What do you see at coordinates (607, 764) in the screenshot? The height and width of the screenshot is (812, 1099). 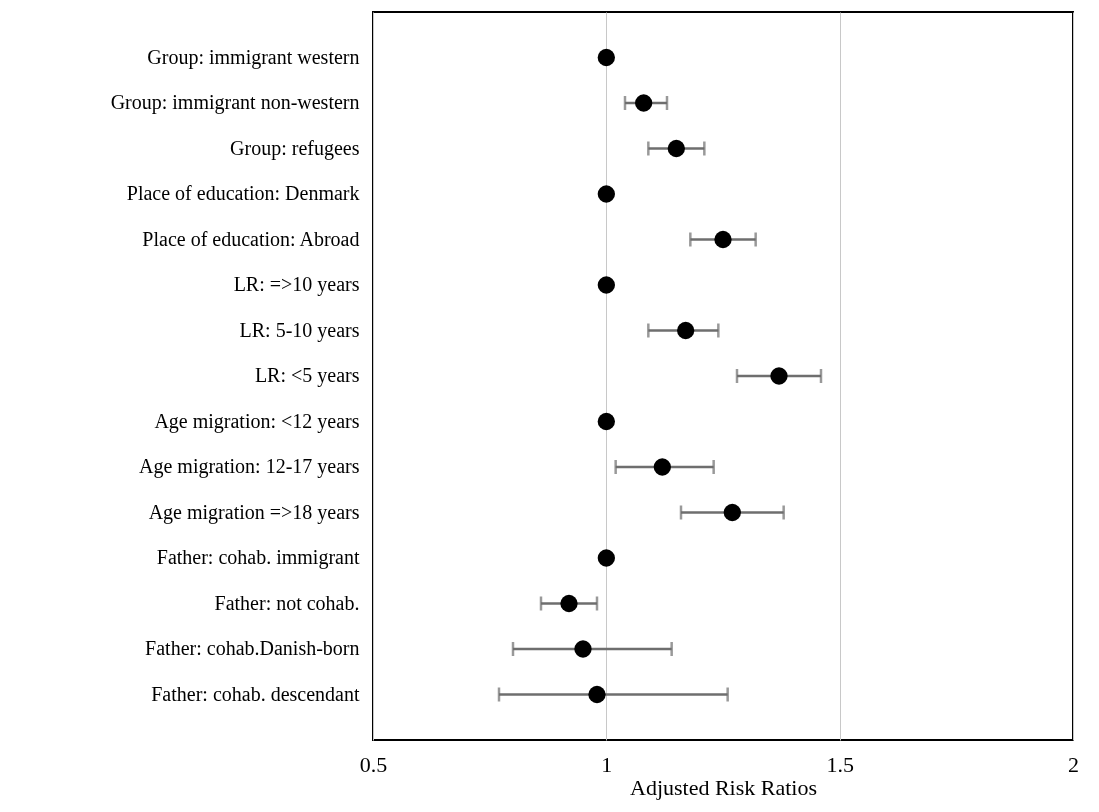 I see `x-tick-label: 1` at bounding box center [607, 764].